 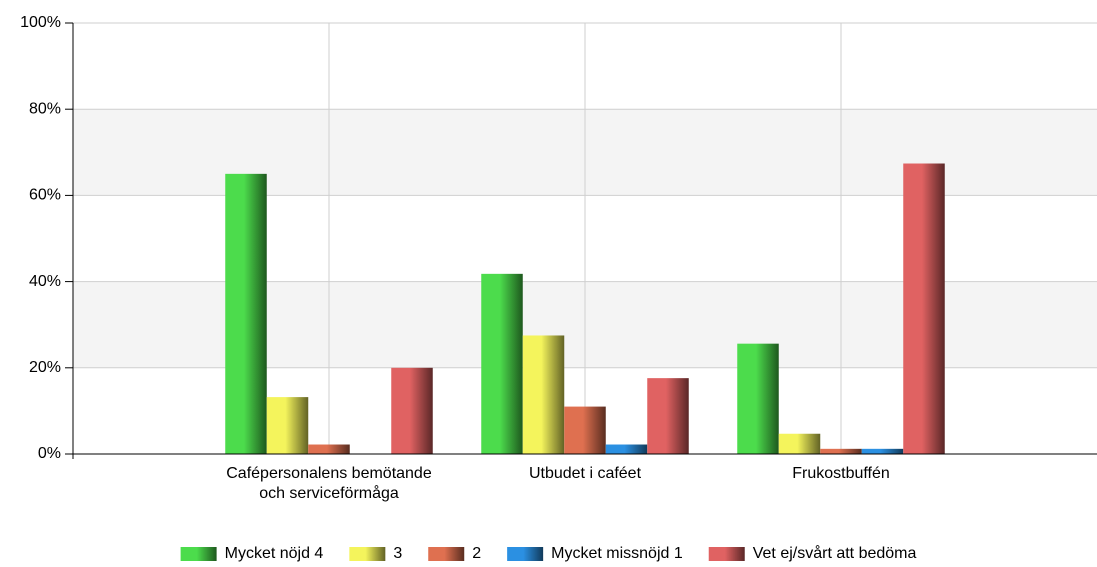 I want to click on y-tick-label: 20%, so click(x=45, y=367).